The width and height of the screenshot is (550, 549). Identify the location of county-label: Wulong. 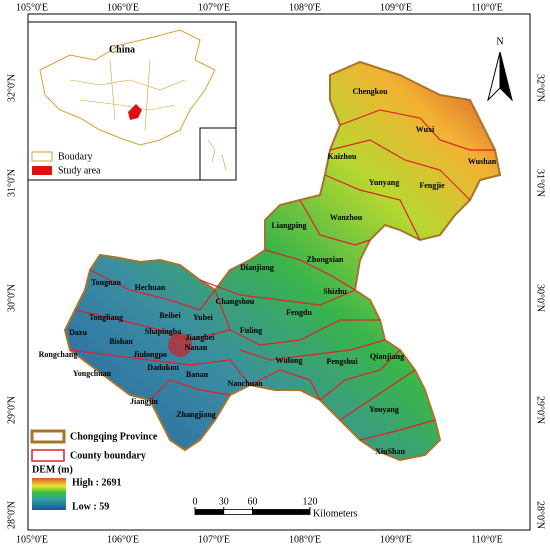
(289, 360).